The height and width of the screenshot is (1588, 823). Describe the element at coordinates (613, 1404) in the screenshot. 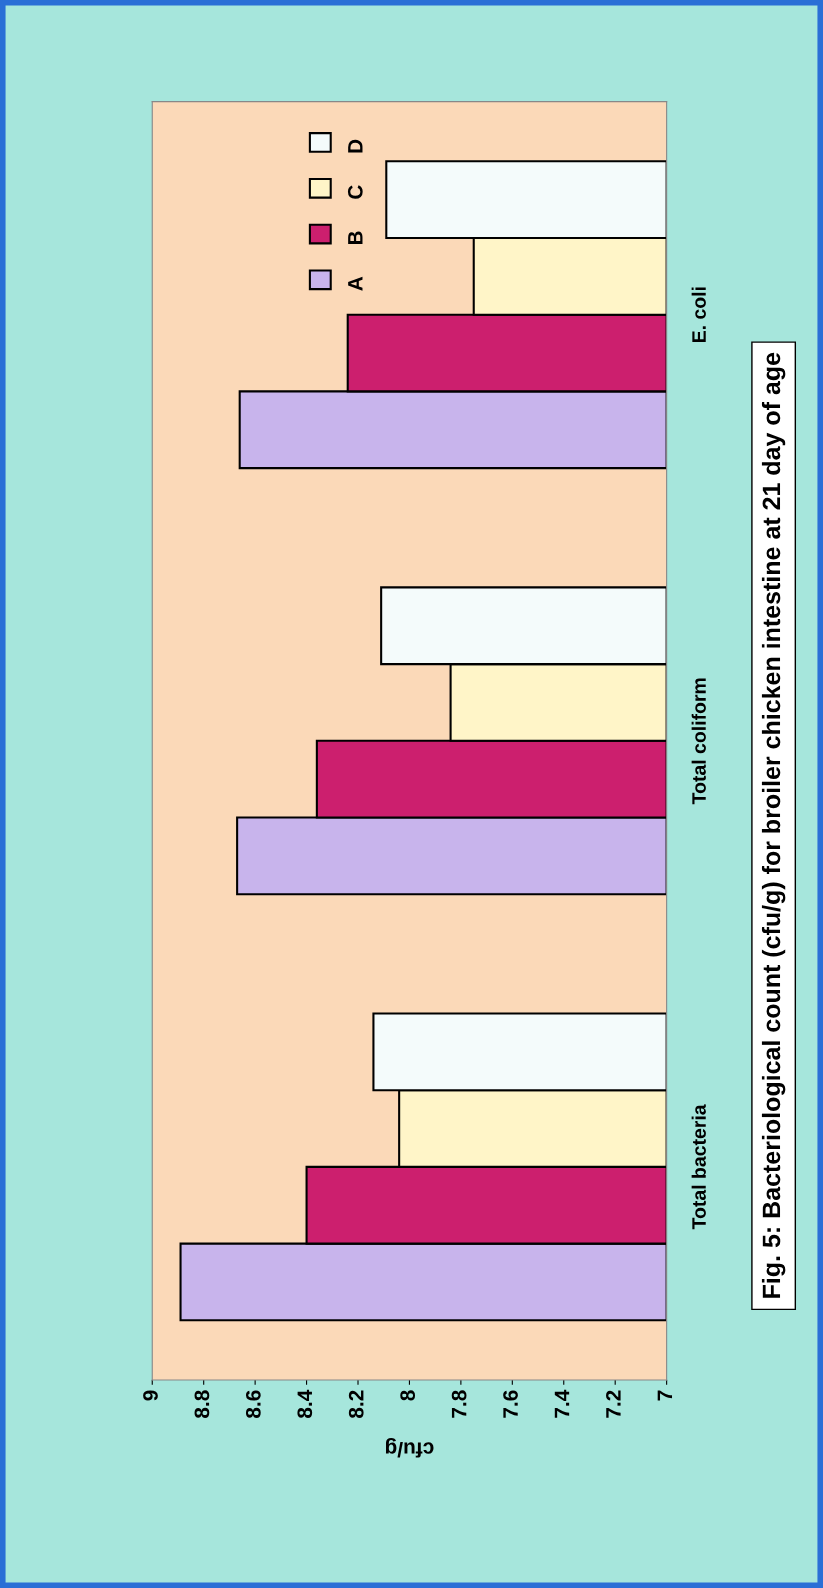

I see `x-tick-label: 7.2` at that location.